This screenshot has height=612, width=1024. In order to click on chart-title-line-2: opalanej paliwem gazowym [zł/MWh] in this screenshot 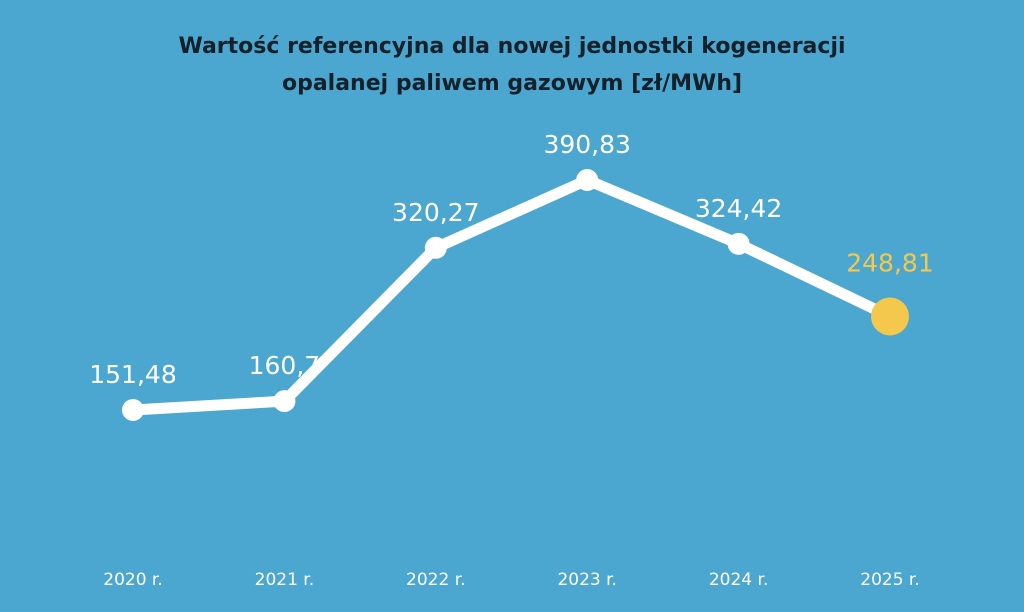, I will do `click(512, 83)`.